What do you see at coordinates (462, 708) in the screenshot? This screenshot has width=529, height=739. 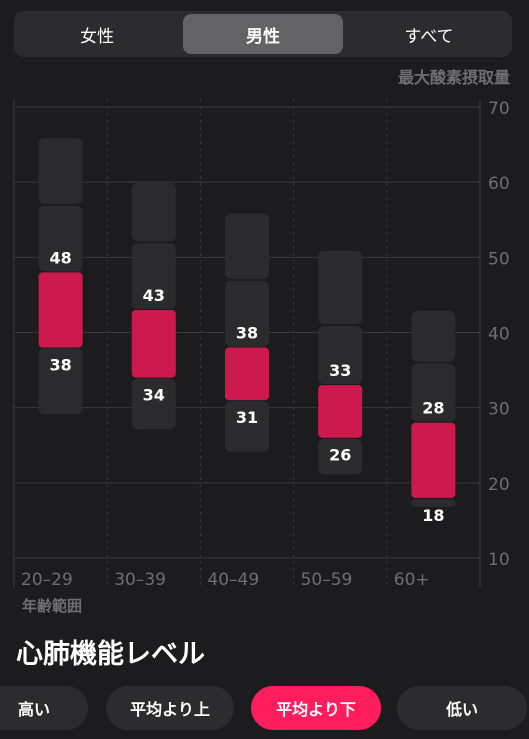 I see `filter-low: 低い` at bounding box center [462, 708].